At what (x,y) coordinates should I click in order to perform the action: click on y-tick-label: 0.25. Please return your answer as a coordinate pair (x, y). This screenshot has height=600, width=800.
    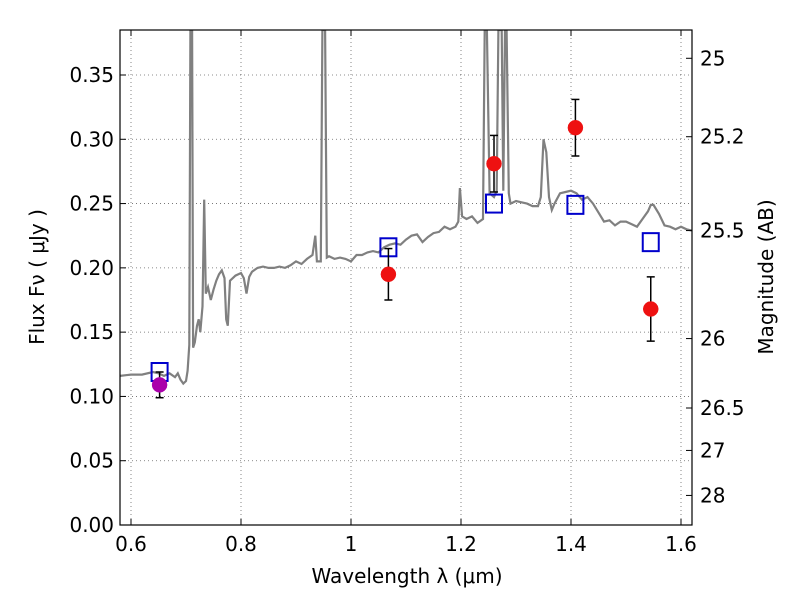
    Looking at the image, I should click on (91, 204).